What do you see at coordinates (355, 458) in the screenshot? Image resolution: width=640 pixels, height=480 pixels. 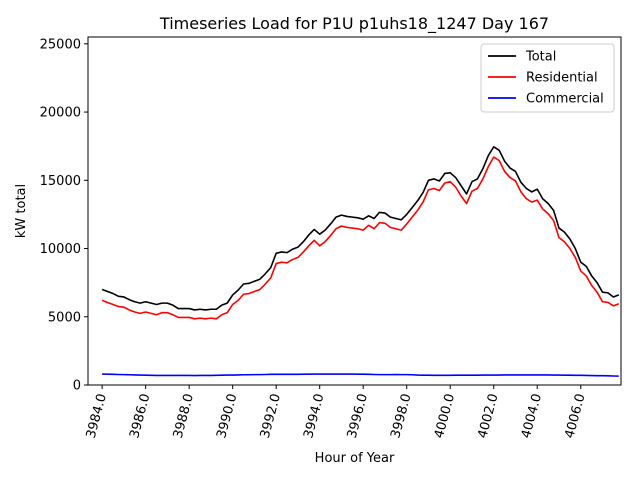 I see `x-axis-label: Hour of Year` at bounding box center [355, 458].